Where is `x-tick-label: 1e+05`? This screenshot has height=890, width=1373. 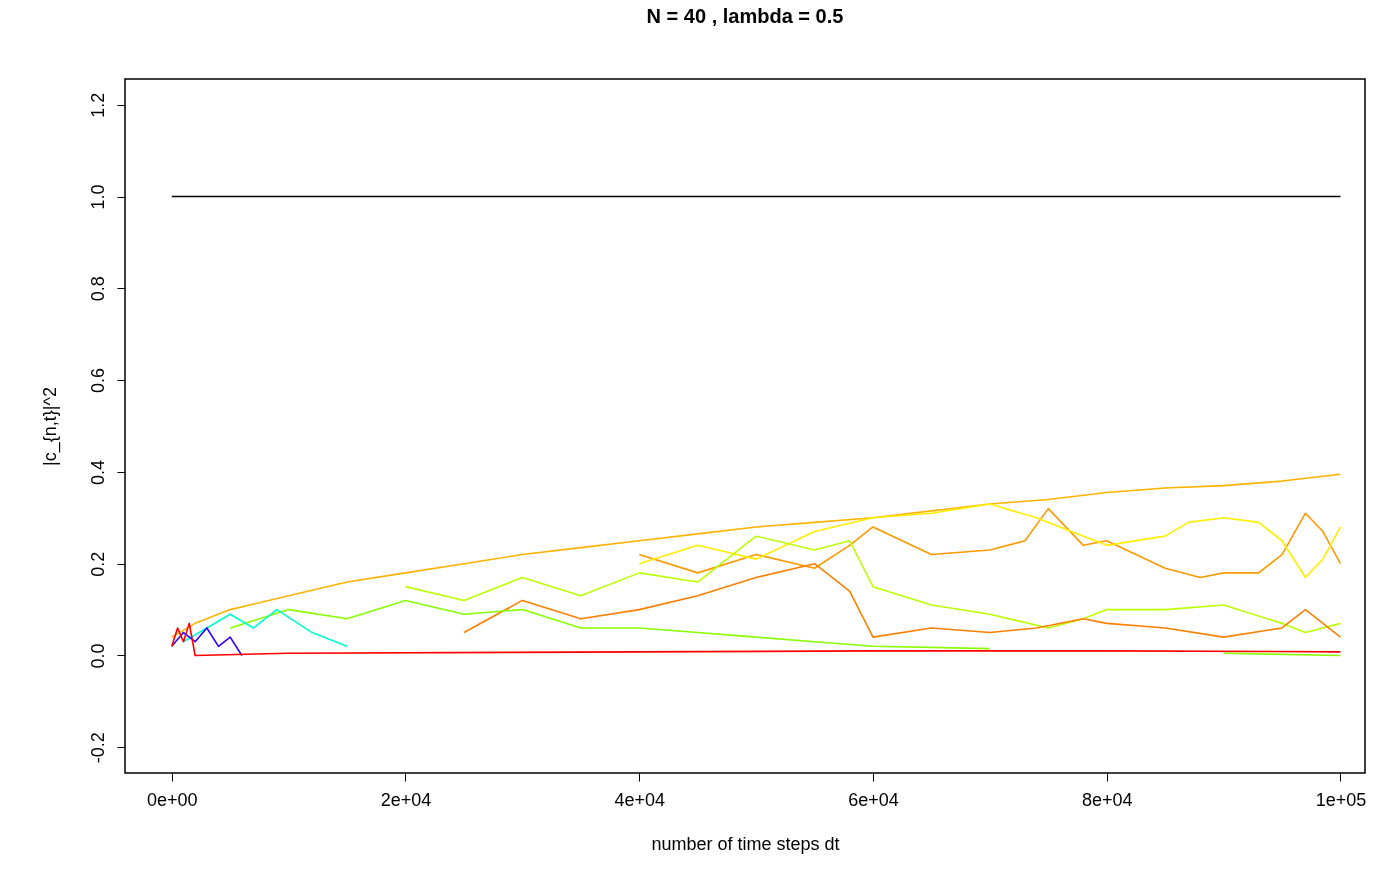 x-tick-label: 1e+05 is located at coordinates (1341, 799).